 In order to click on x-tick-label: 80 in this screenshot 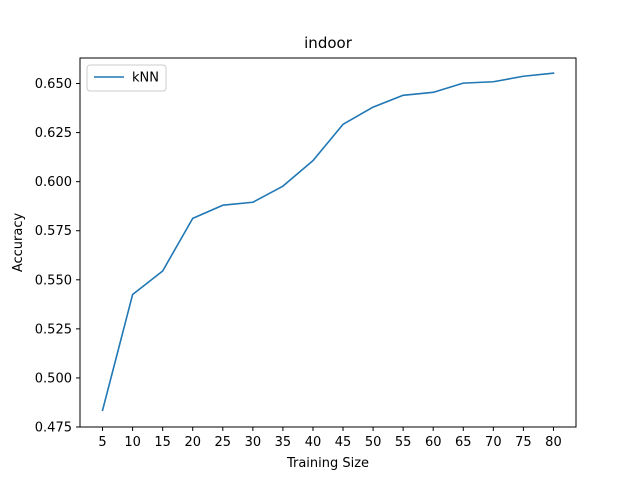, I will do `click(553, 442)`.